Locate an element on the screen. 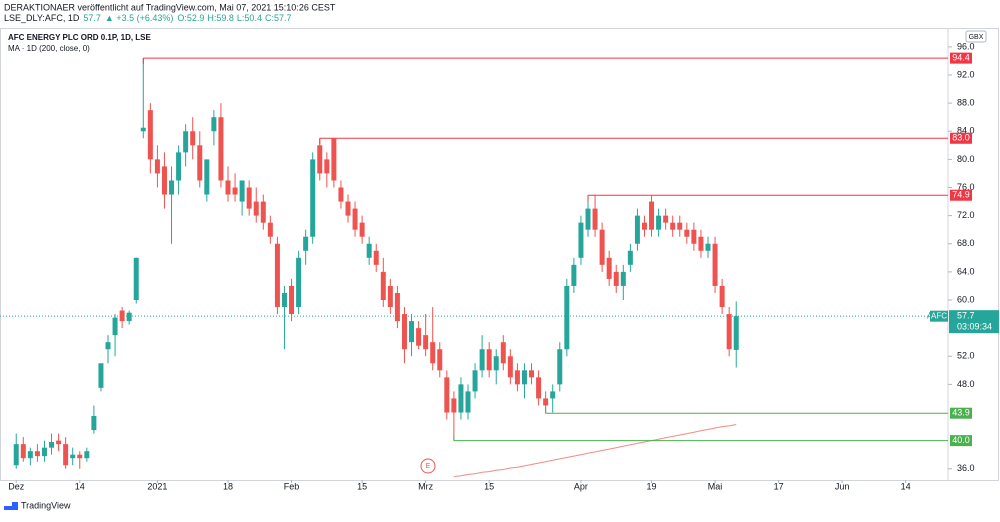  price-label: 36.0 is located at coordinates (966, 468).